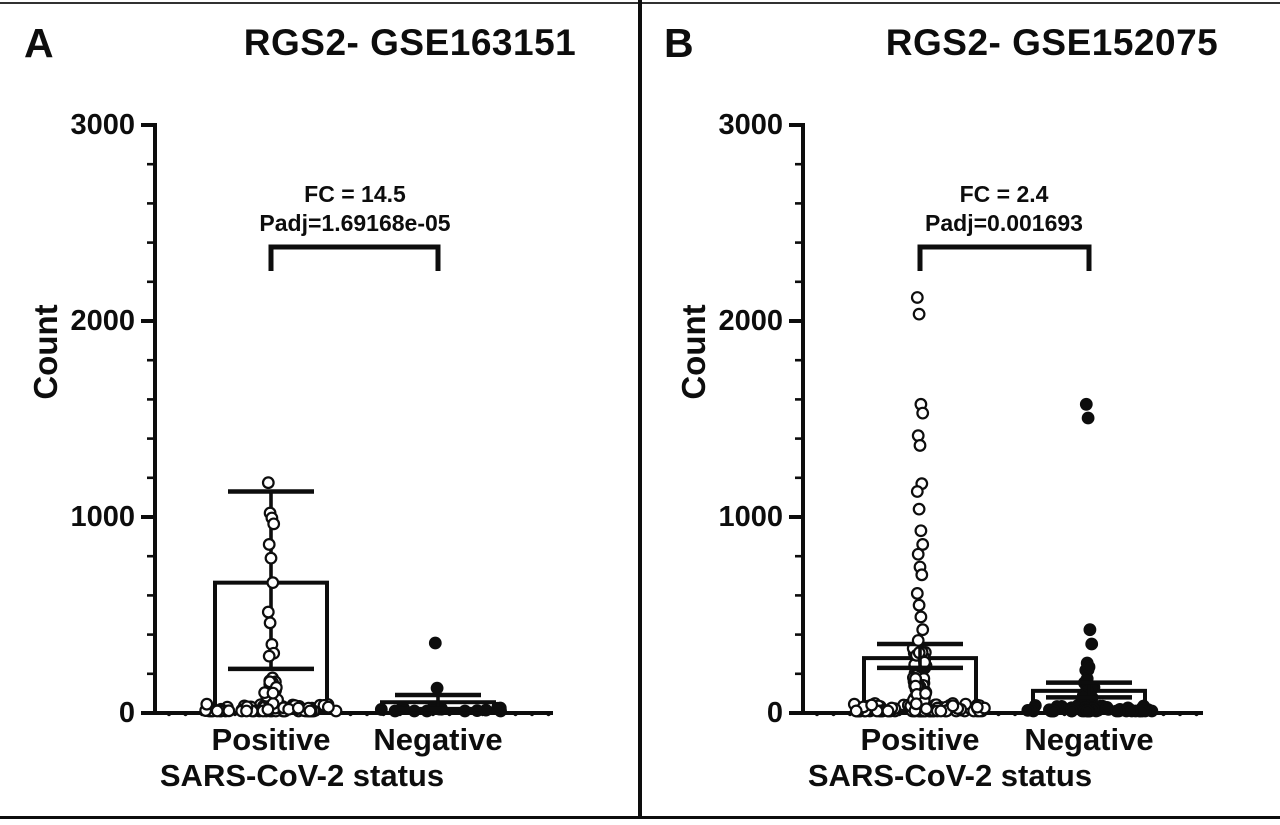 The width and height of the screenshot is (1280, 825). What do you see at coordinates (679, 43) in the screenshot?
I see `panel-b-label: B` at bounding box center [679, 43].